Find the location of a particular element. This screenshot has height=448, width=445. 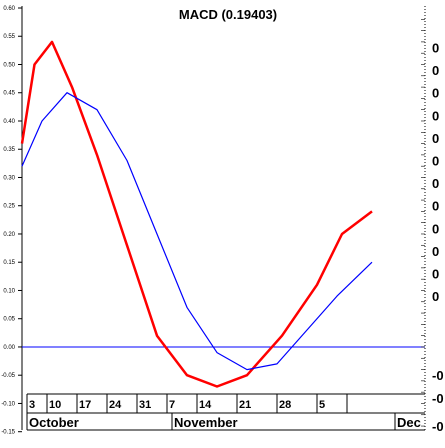

x-tick-label: 3 is located at coordinates (32, 405).